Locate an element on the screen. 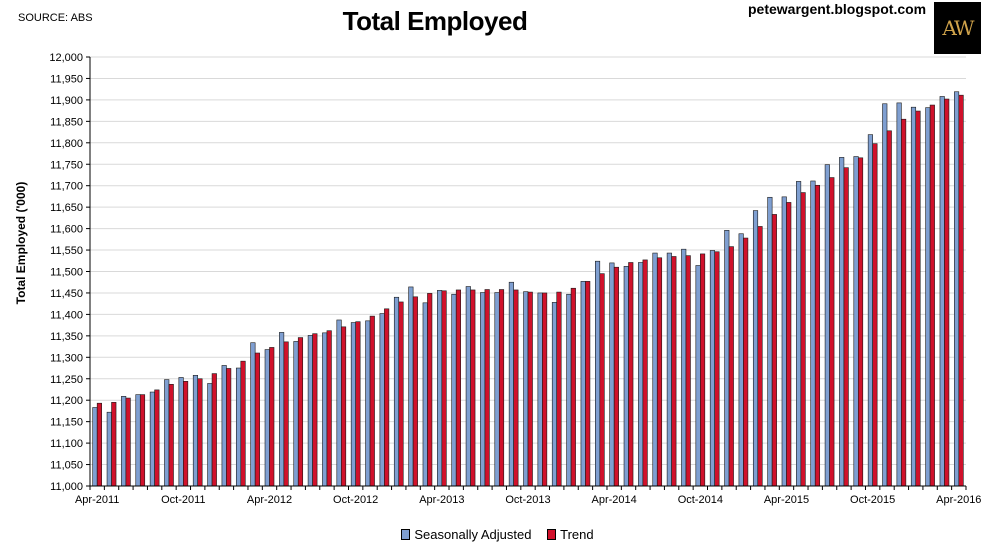  legend-swatch-sa is located at coordinates (406, 534).